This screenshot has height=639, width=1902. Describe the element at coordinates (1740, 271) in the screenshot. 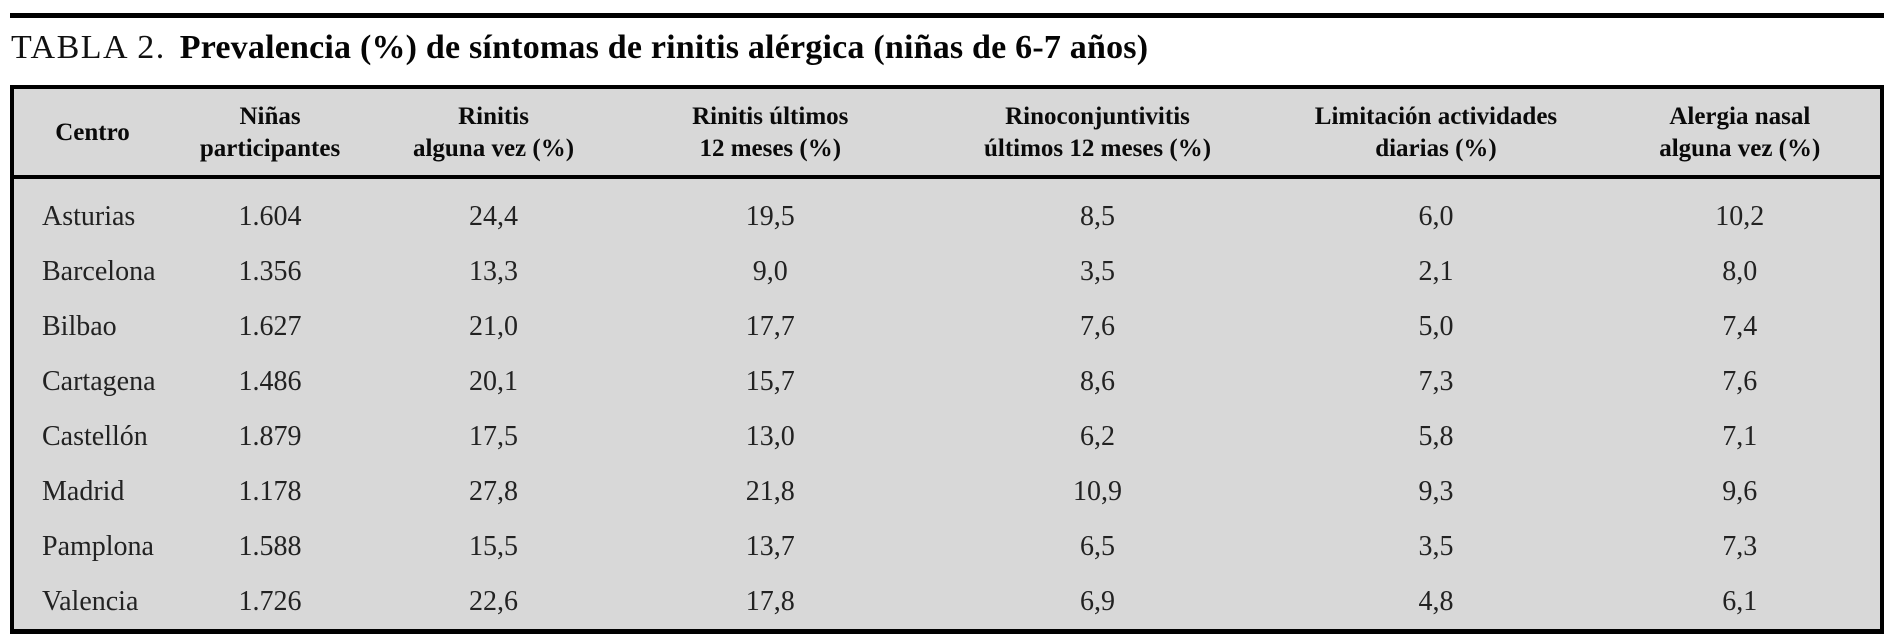

I see `table-cell: 8,0` at that location.